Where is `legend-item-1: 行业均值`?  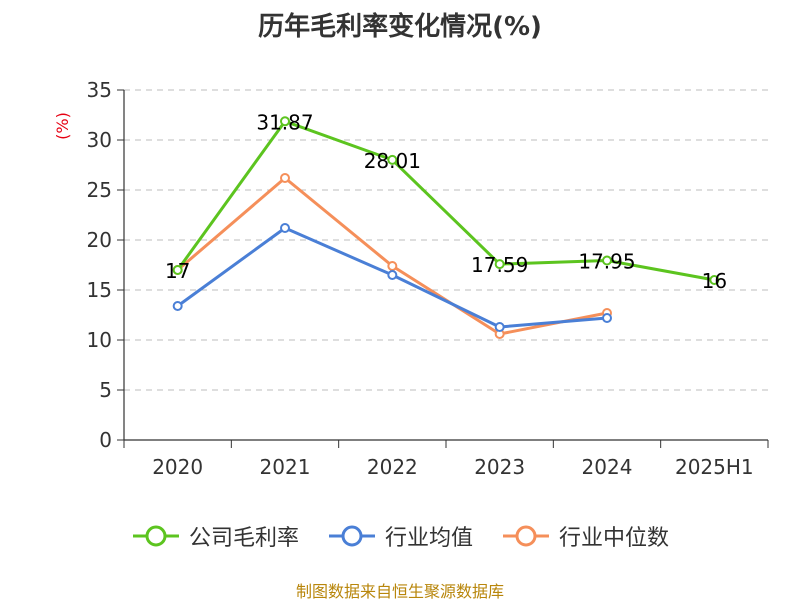 legend-item-1: 行业均值 is located at coordinates (400, 536).